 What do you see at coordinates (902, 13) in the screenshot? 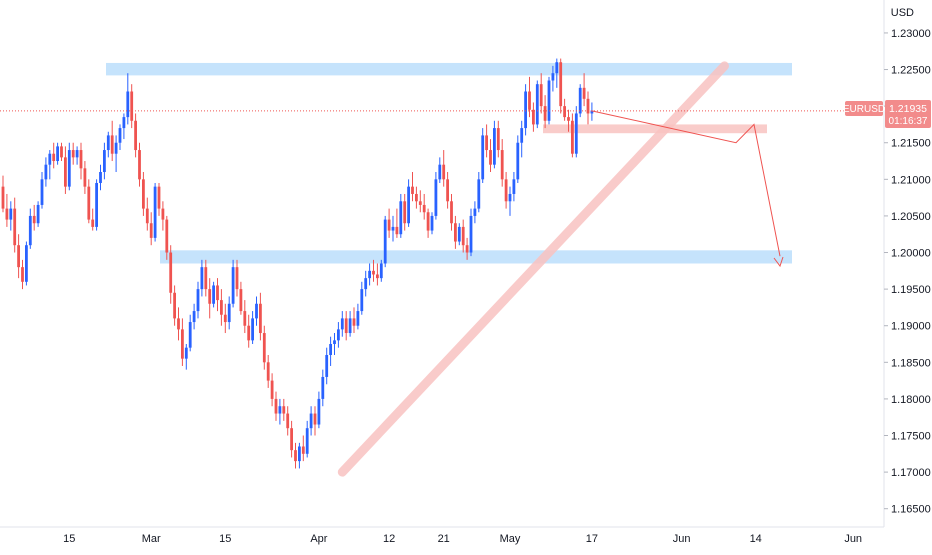
I see `currency-label: USD` at bounding box center [902, 13].